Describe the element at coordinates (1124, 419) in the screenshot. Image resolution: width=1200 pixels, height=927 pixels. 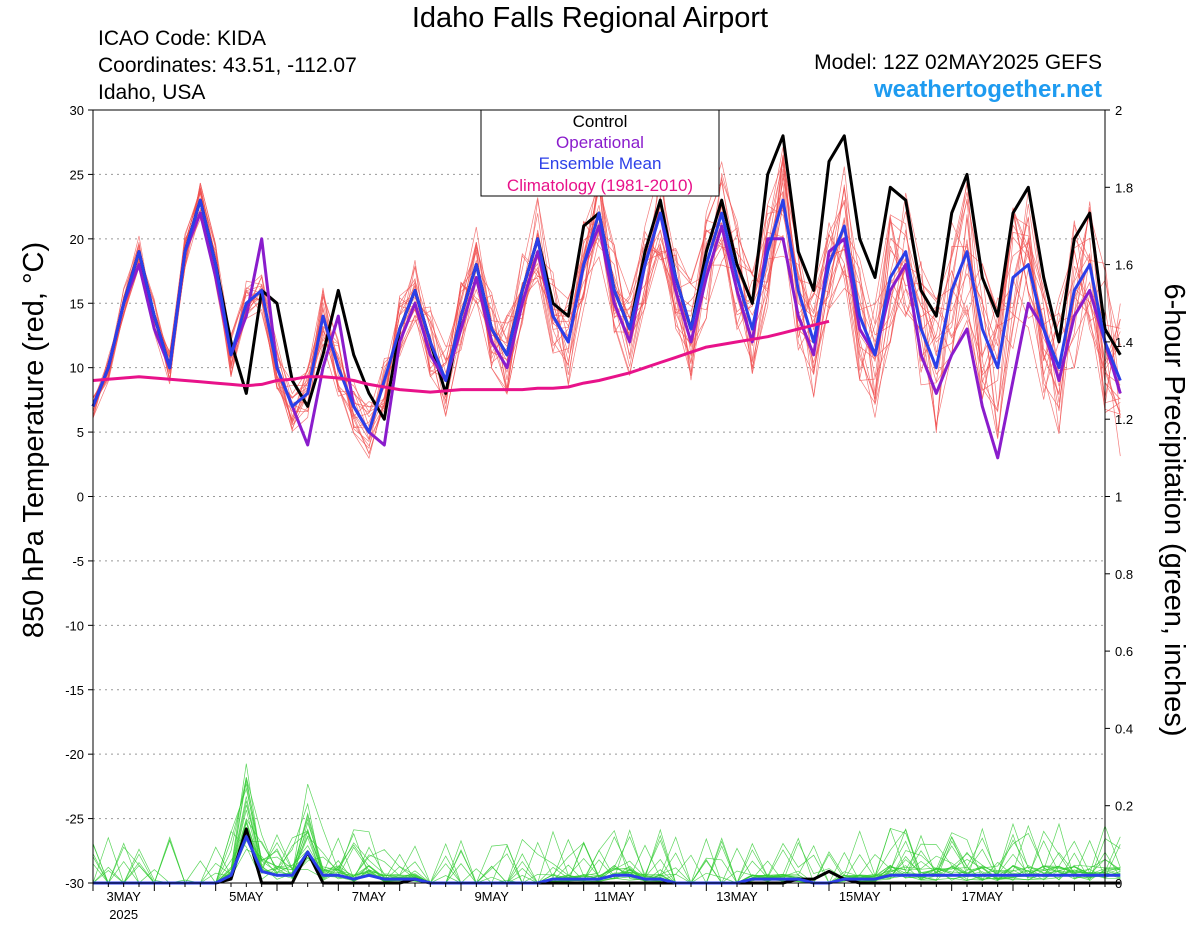
I see `y-right-tick-label: 1.2` at that location.